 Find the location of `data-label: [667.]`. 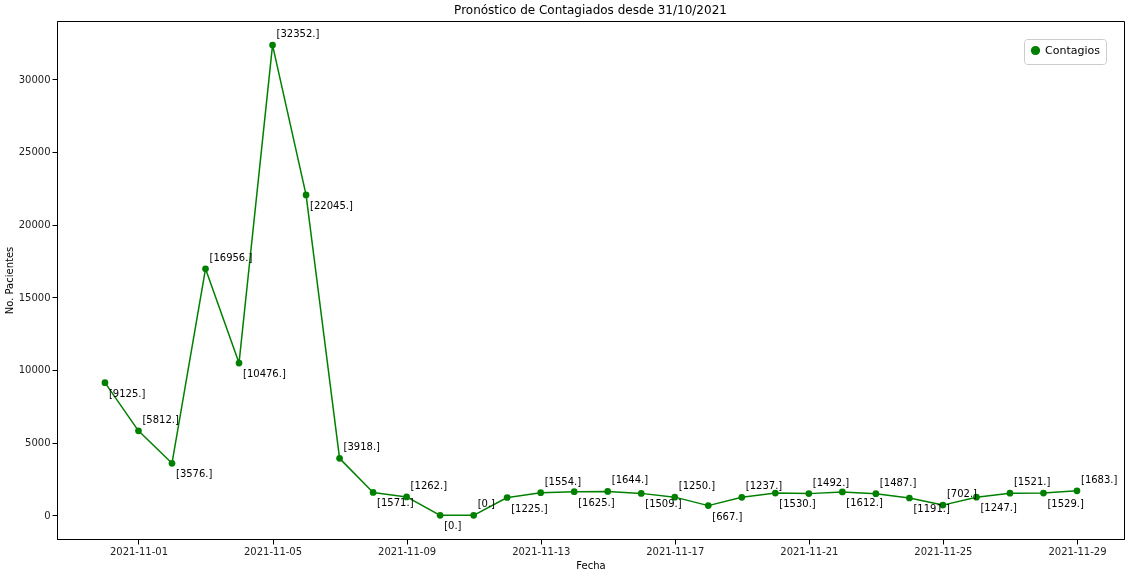

data-label: [667.] is located at coordinates (727, 516).